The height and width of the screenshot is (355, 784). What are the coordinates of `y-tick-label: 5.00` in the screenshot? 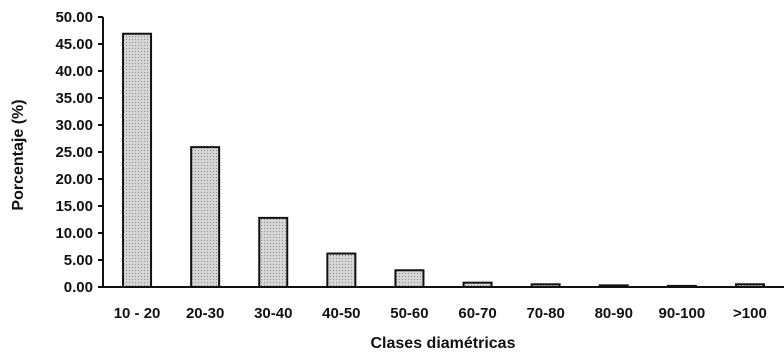 It's located at (78, 260).